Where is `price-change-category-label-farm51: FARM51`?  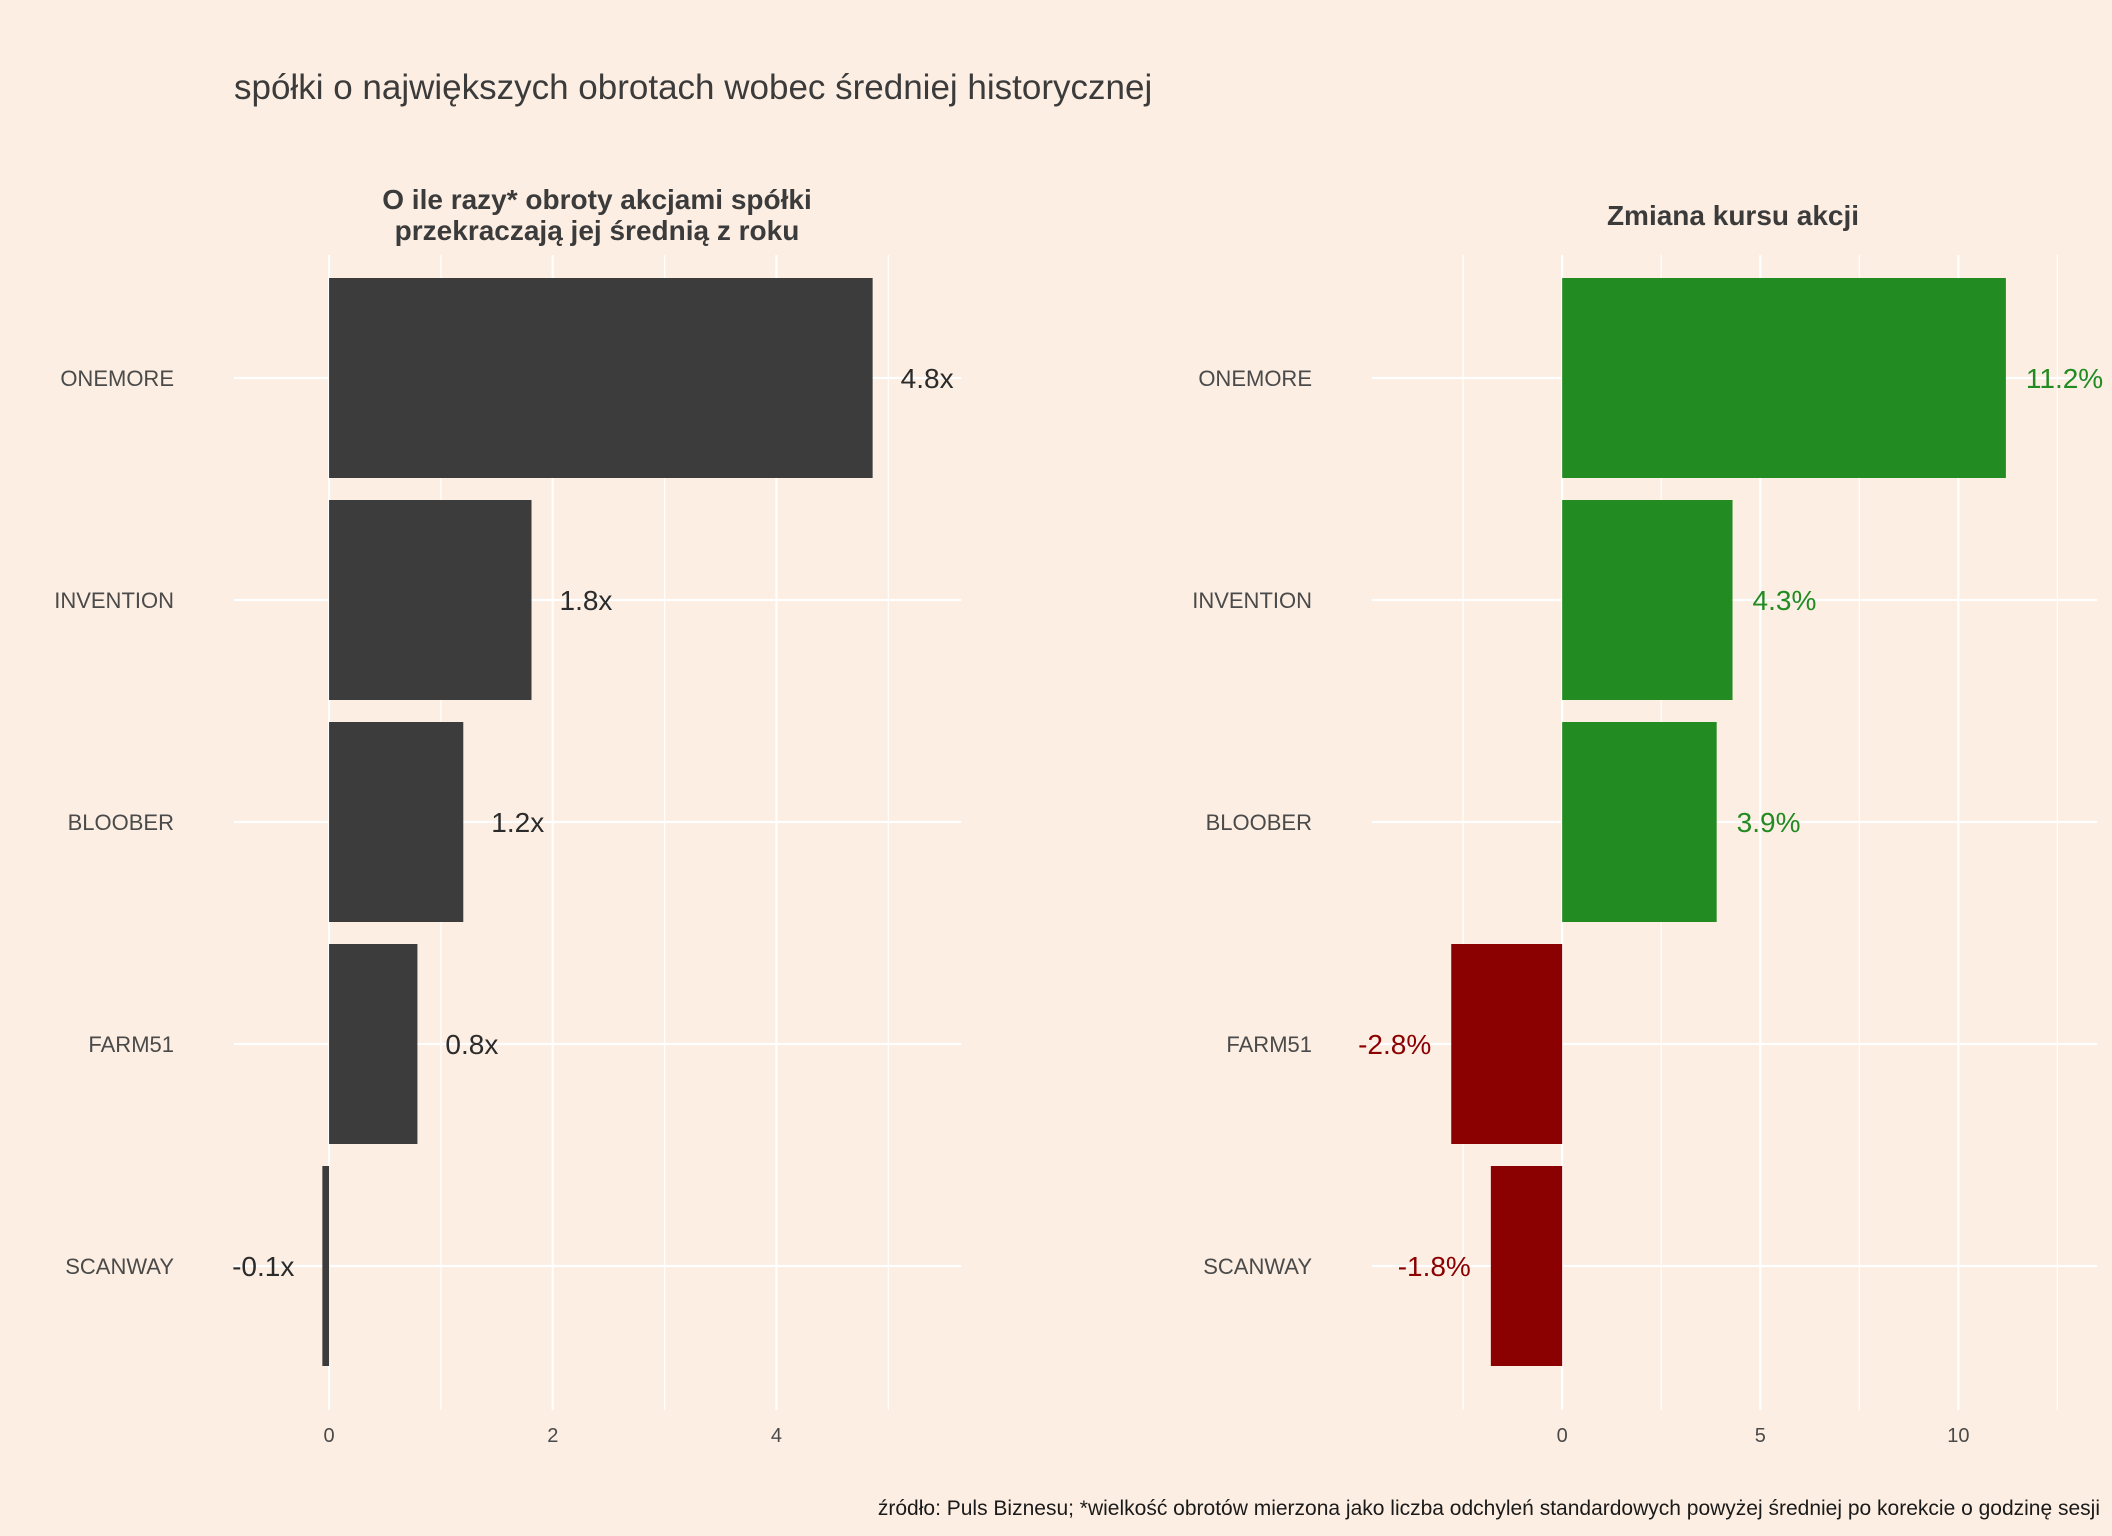 price-change-category-label-farm51: FARM51 is located at coordinates (1269, 1044).